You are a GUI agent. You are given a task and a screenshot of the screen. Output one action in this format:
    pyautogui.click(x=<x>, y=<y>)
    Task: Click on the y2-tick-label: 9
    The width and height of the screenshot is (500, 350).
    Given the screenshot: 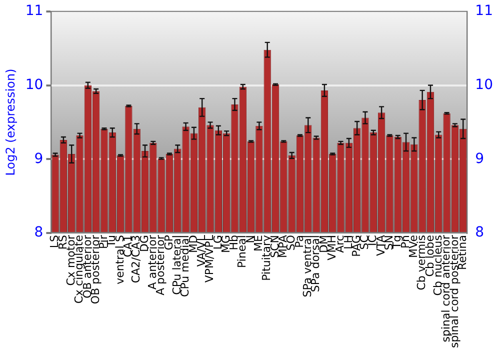 What is the action you would take?
    pyautogui.click(x=479, y=158)
    